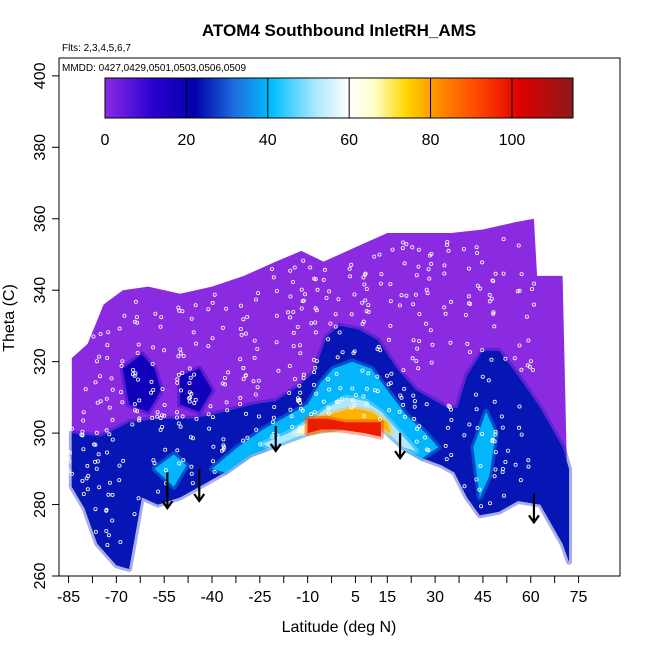  I want to click on y-tick-label: 340, so click(40, 290).